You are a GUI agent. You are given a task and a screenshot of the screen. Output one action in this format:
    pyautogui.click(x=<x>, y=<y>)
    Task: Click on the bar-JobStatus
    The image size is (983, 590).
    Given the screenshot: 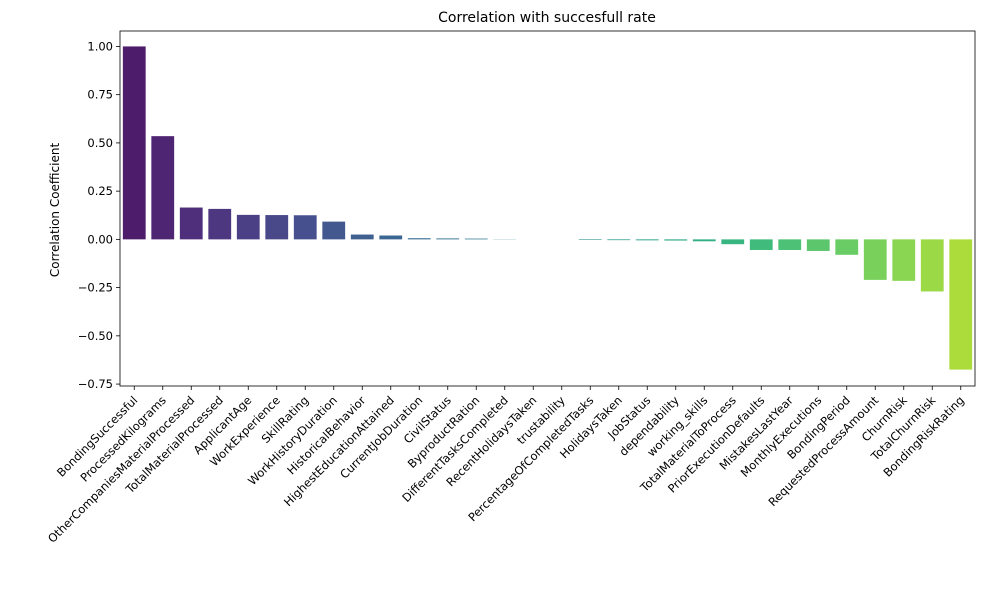 What is the action you would take?
    pyautogui.click(x=647, y=240)
    